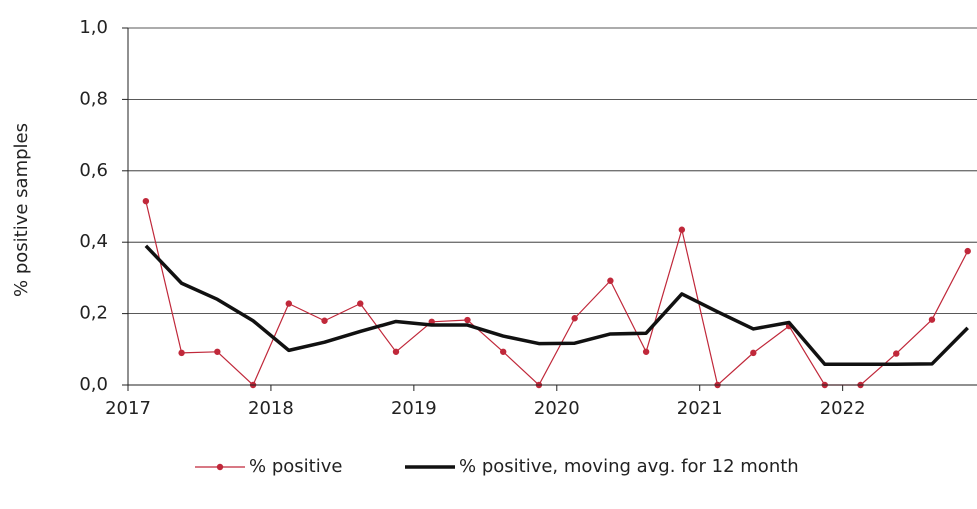 The width and height of the screenshot is (977, 509). Describe the element at coordinates (93, 241) in the screenshot. I see `y-tick-label: 0,4` at that location.